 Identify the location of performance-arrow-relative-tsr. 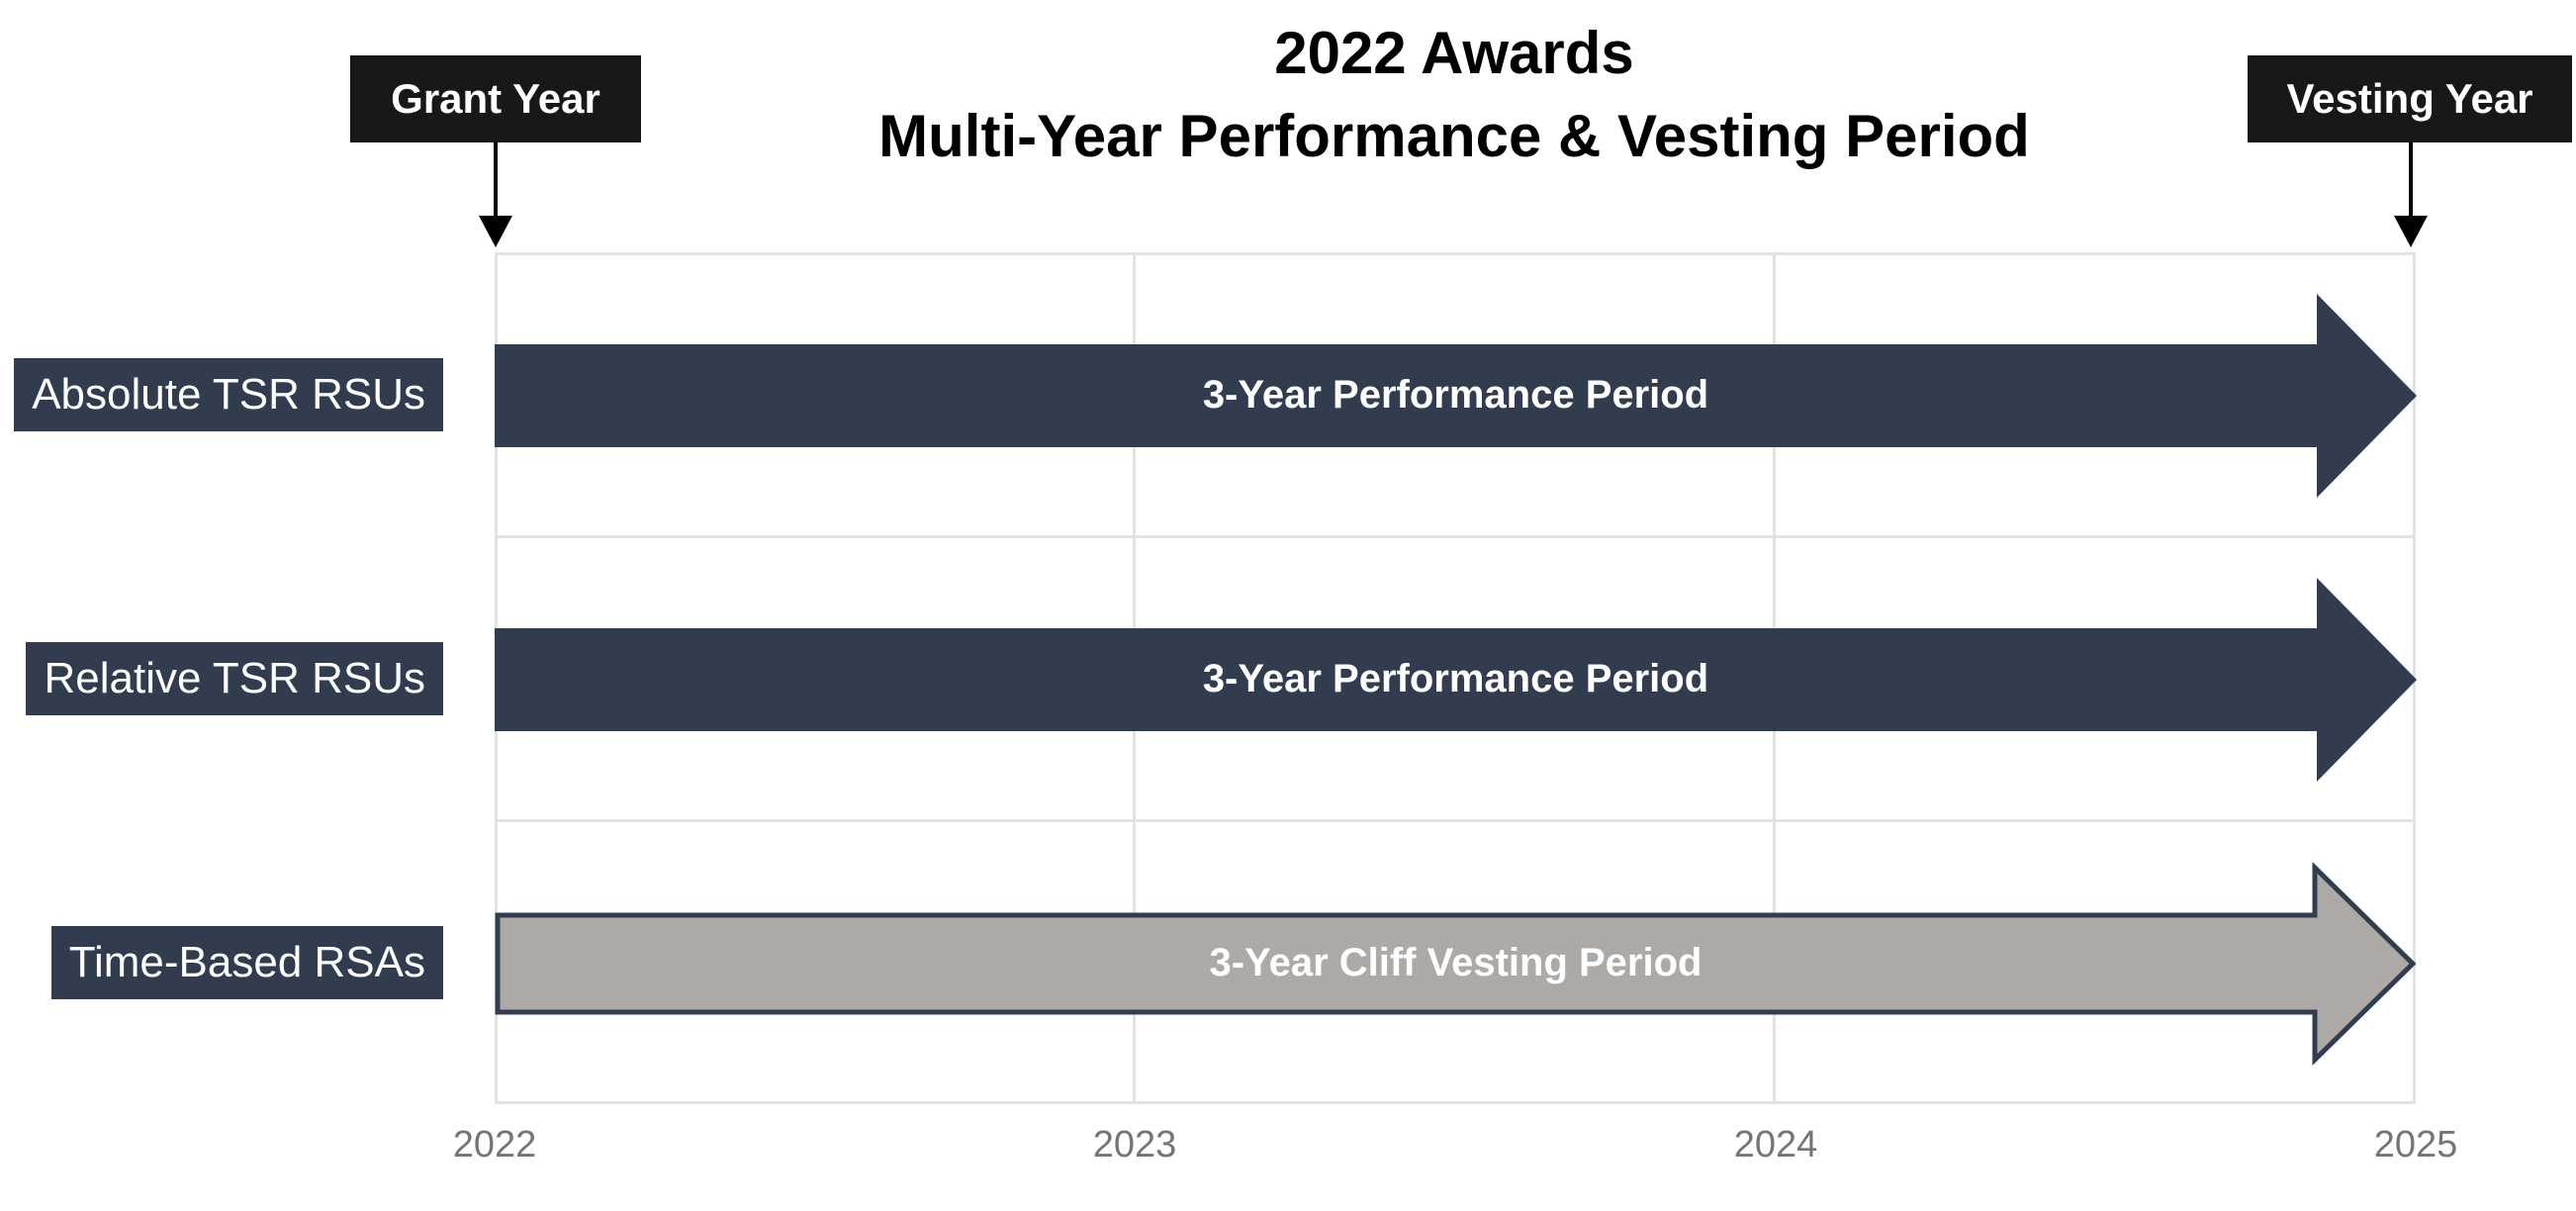
(1456, 680).